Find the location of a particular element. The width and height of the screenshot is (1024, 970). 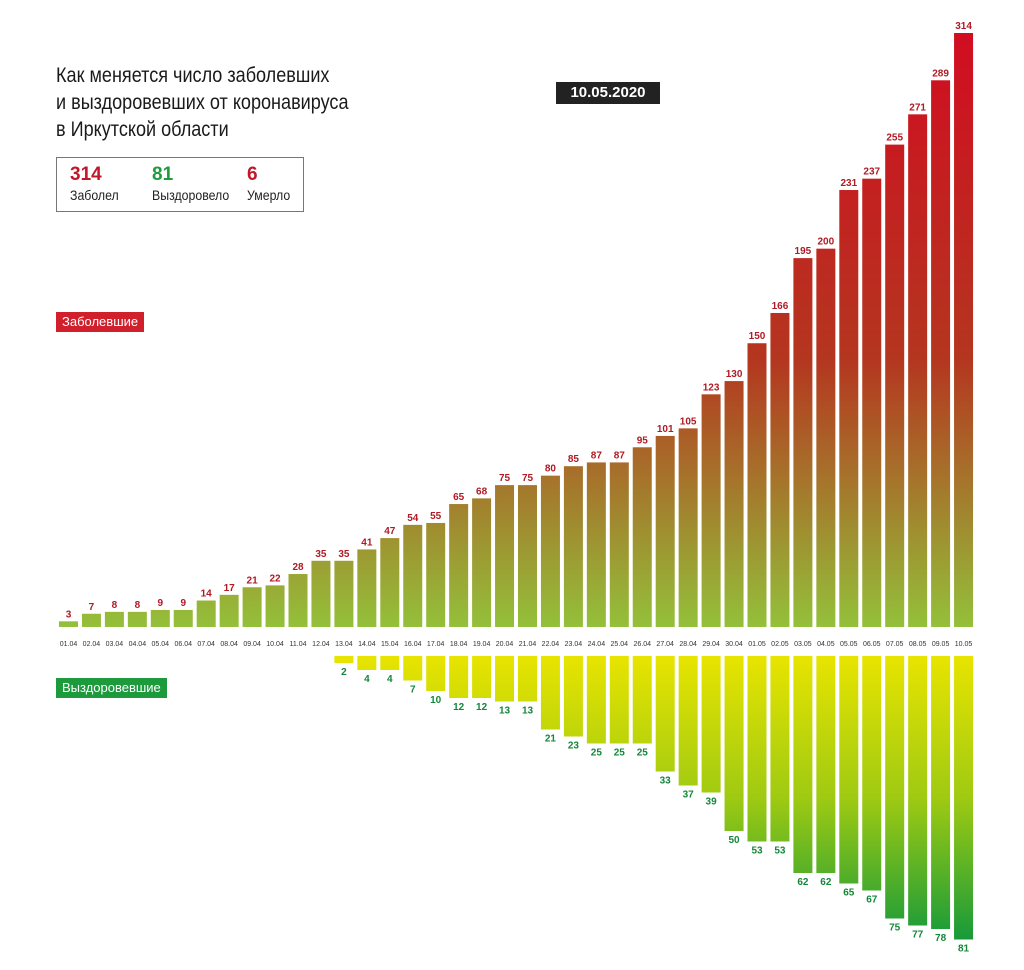

infected-value-label: 101 is located at coordinates (665, 429).